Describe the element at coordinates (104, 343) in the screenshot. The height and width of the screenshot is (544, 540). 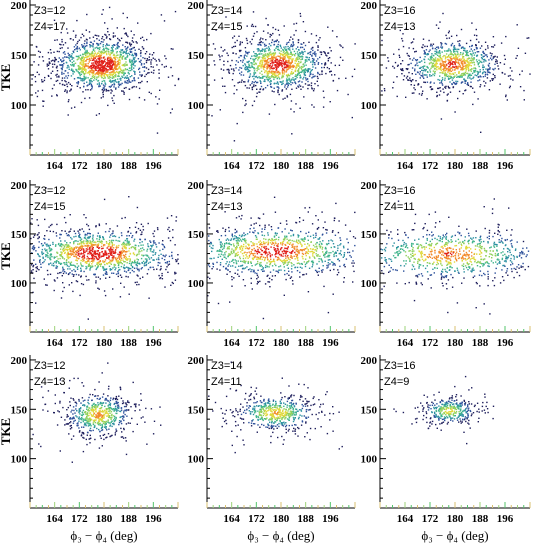
I see `x-tick-label: 180` at that location.